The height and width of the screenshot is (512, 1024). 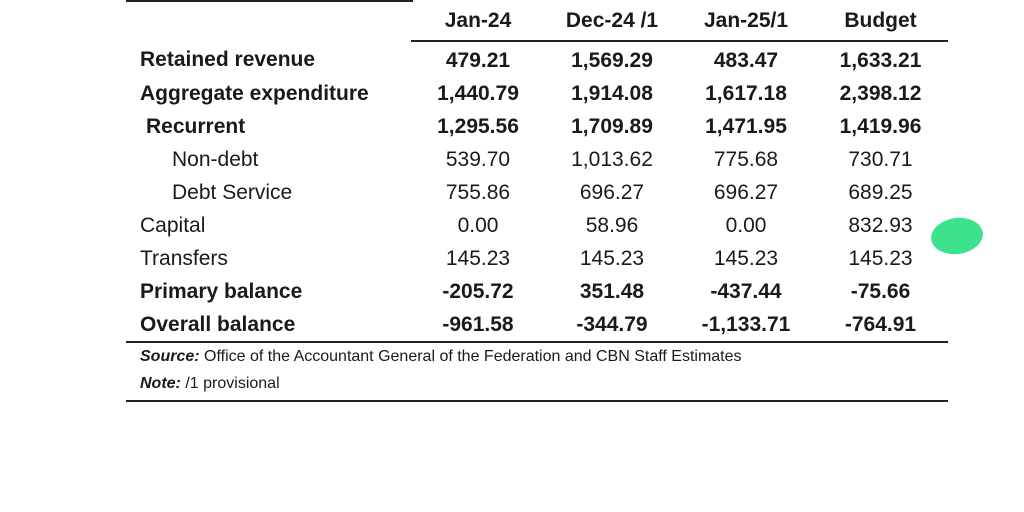 What do you see at coordinates (478, 60) in the screenshot?
I see `cell-value: 479.21` at bounding box center [478, 60].